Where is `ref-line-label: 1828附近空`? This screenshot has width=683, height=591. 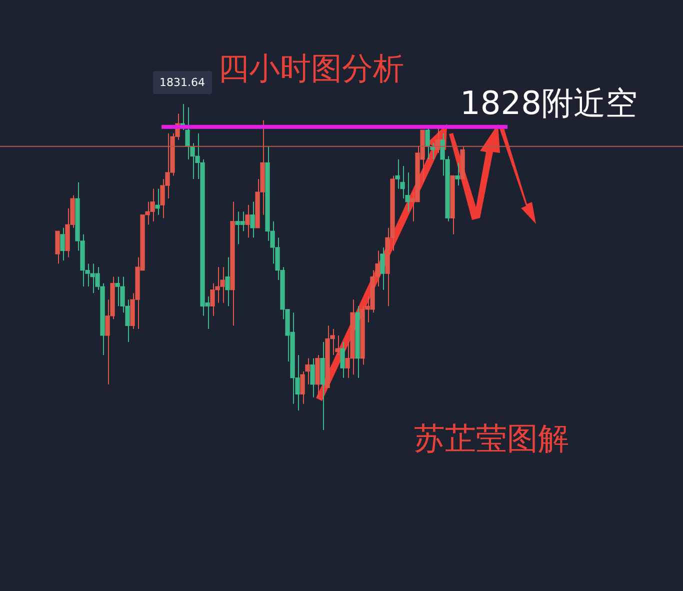 ref-line-label: 1828附近空 is located at coordinates (549, 103).